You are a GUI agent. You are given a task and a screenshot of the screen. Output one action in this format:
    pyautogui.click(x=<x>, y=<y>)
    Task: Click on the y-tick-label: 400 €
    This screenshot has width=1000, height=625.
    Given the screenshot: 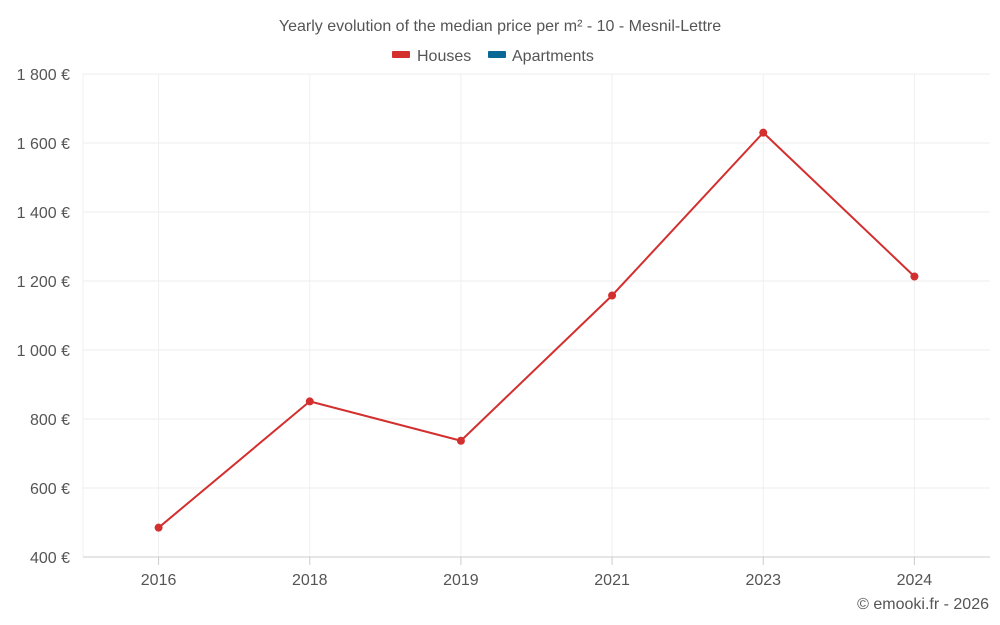 What is the action you would take?
    pyautogui.click(x=50, y=558)
    